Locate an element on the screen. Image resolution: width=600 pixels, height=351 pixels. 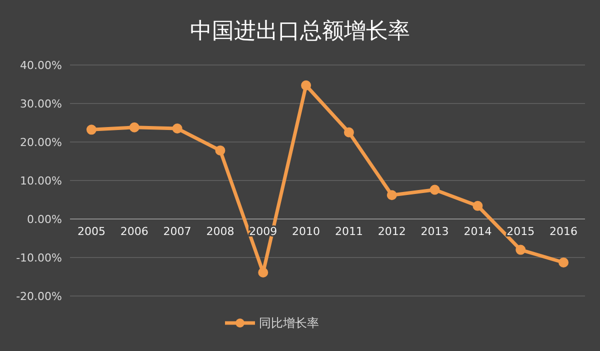
x-tick-label: 2016 is located at coordinates (564, 231).